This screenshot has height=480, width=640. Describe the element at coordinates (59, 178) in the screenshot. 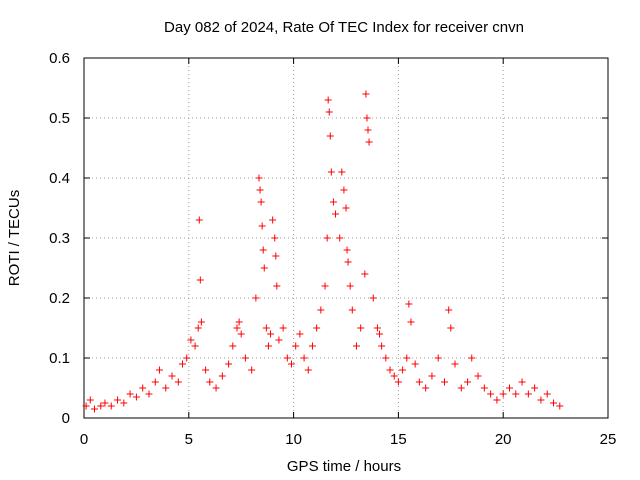

I see `y-tick-label: 0.4` at that location.